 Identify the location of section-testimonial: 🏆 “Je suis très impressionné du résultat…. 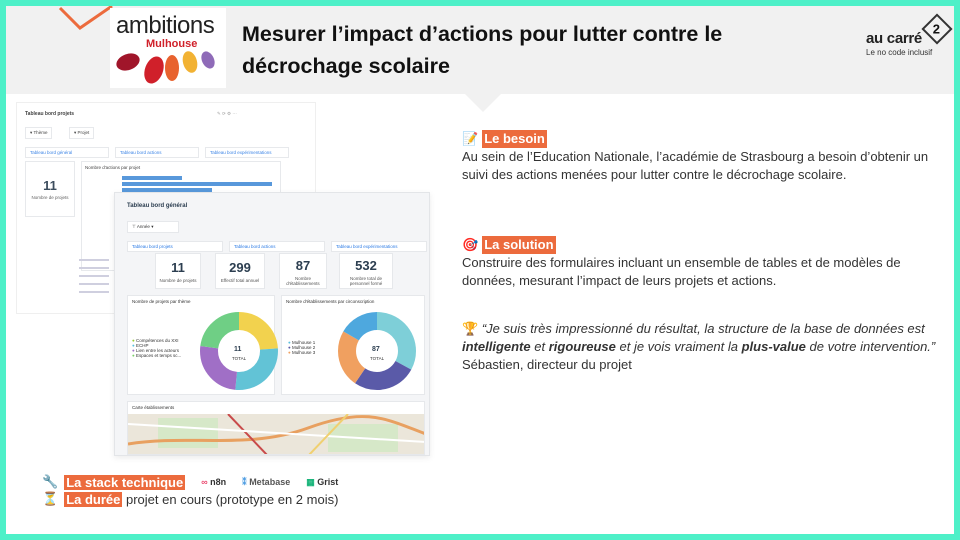
(707, 347).